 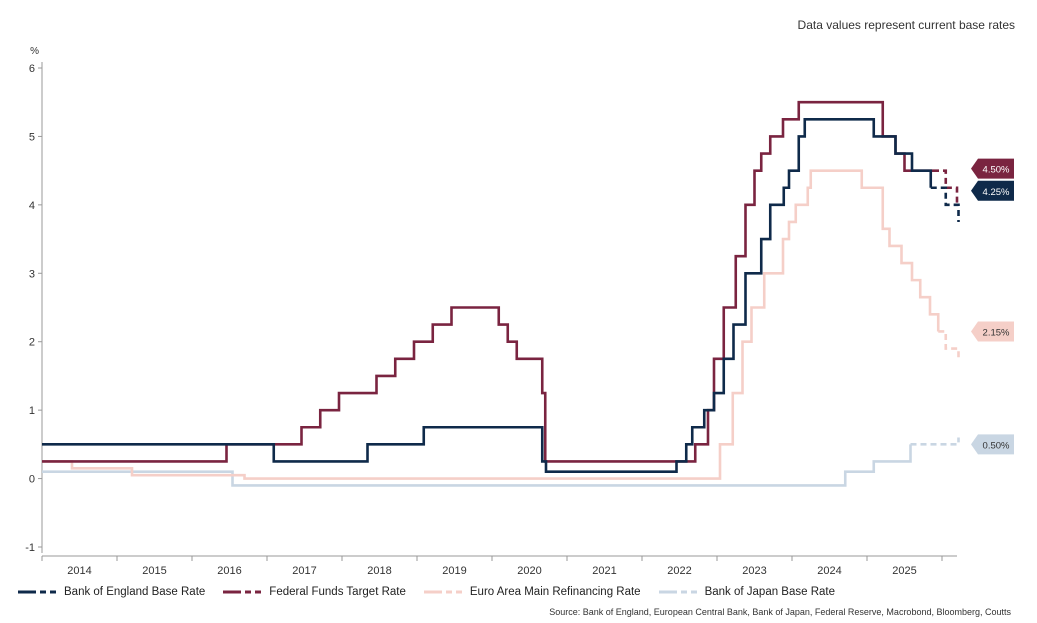 I want to click on chart-note: Data values represent current base rates, so click(x=906, y=25).